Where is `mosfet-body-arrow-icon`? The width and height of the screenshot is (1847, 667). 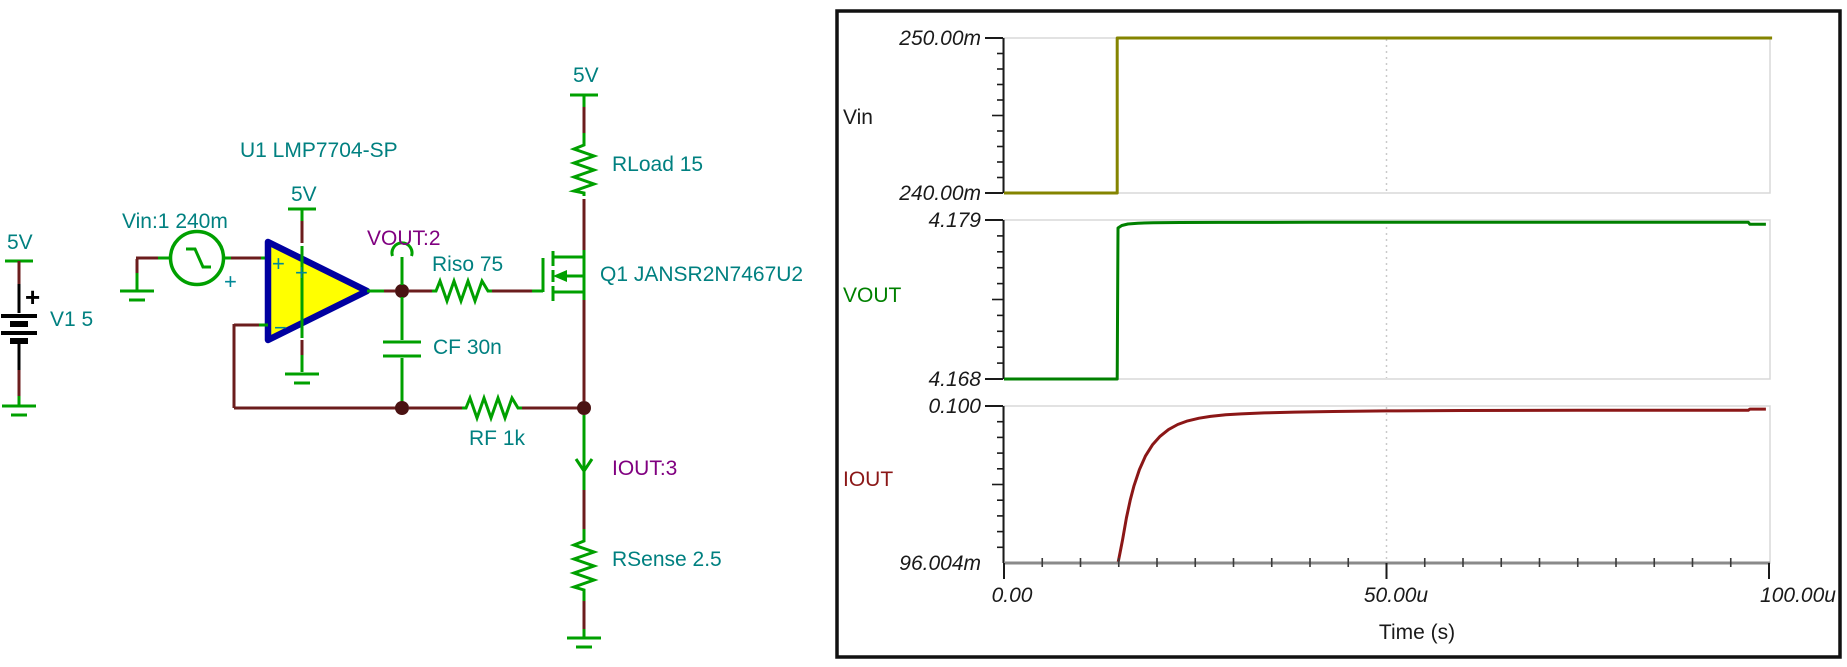
mosfet-body-arrow-icon is located at coordinates (560, 276).